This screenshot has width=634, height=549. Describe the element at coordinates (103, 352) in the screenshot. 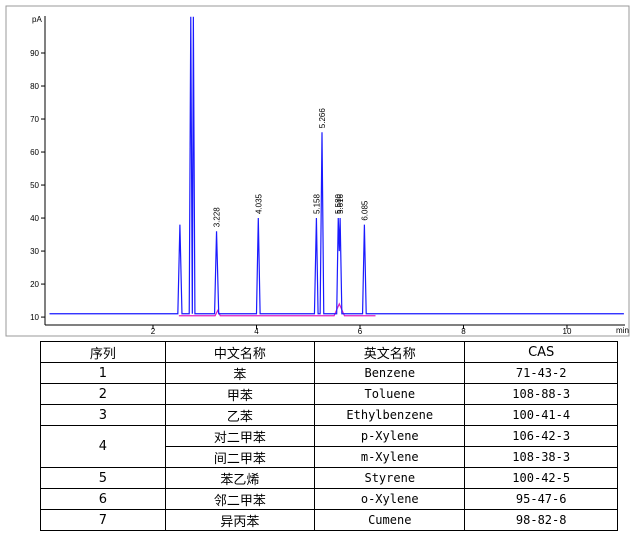

I see `header-cell: 序列` at that location.